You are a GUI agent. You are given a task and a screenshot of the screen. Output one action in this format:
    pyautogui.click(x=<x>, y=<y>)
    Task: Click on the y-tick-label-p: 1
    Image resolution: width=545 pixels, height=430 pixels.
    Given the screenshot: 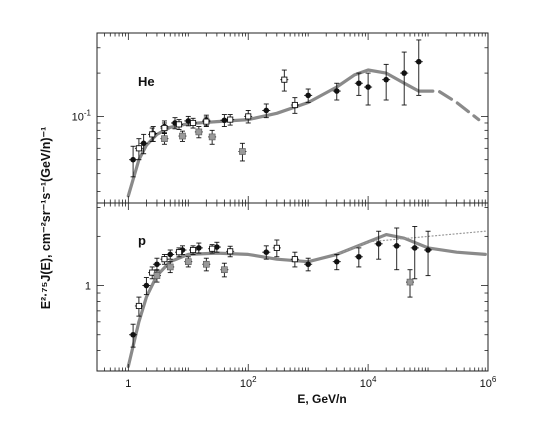 What is the action you would take?
    pyautogui.click(x=88, y=287)
    